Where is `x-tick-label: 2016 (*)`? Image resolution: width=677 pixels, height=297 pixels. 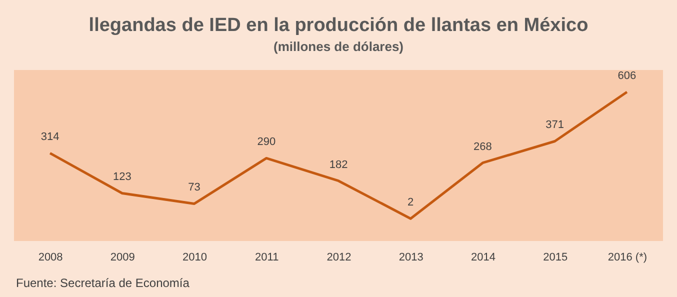
x-tick-label: 2016 (*) is located at coordinates (628, 258).